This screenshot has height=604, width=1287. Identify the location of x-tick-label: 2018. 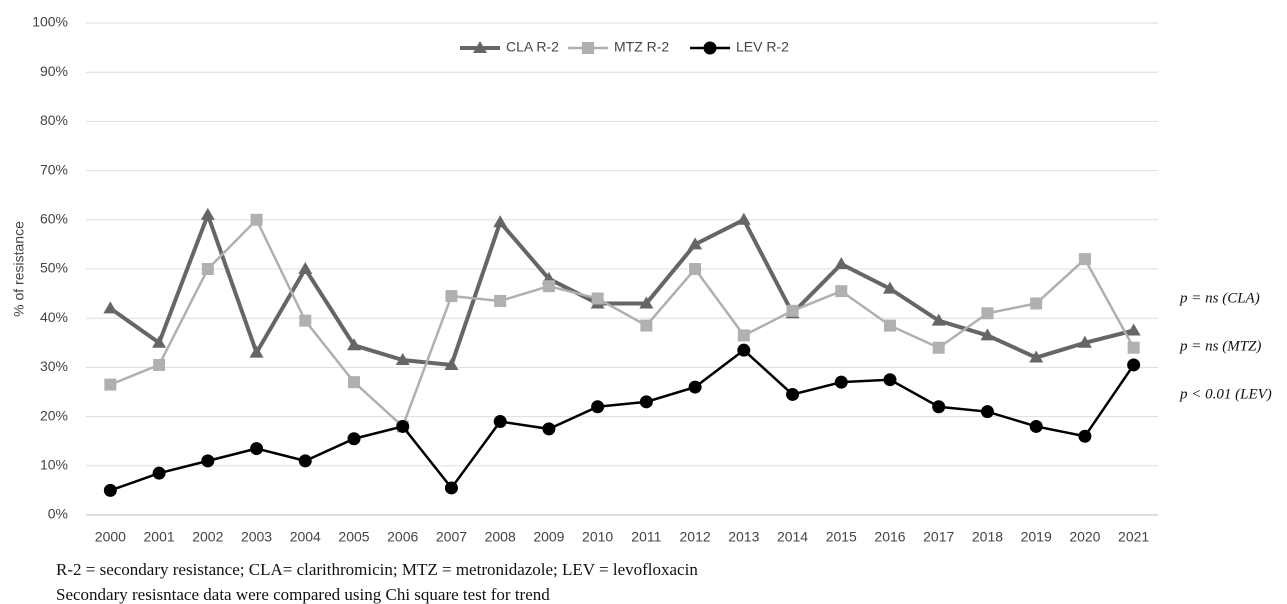
(987, 537).